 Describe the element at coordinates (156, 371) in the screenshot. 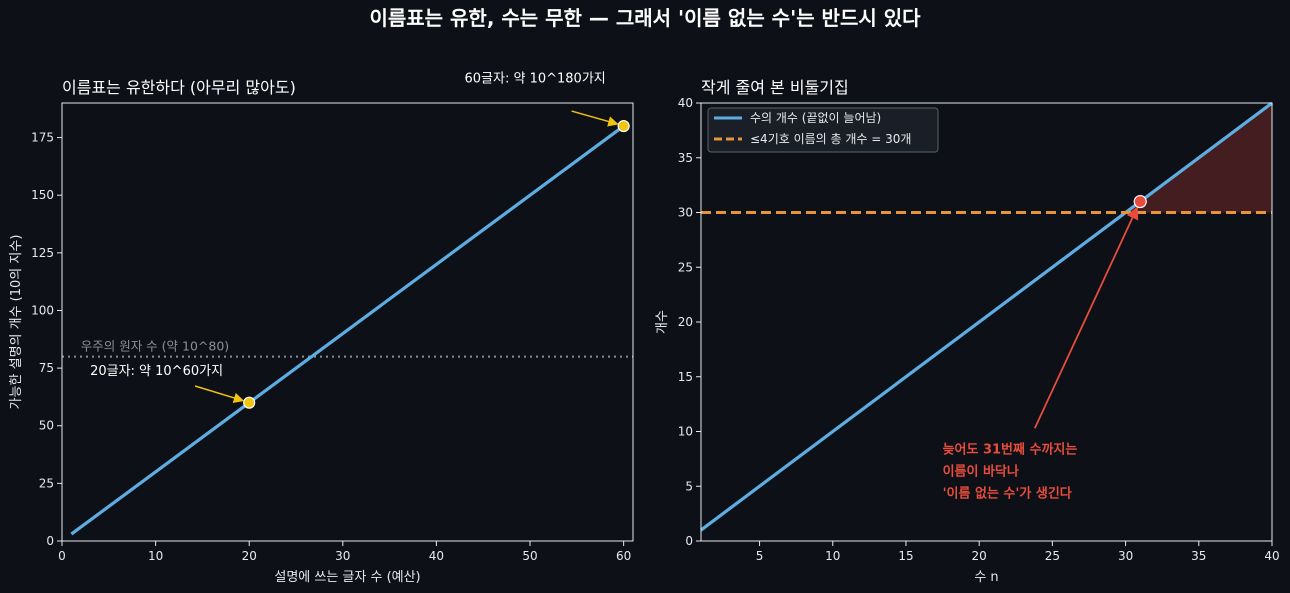

I see `marker-label: 20글자: 약 10^60가지` at that location.